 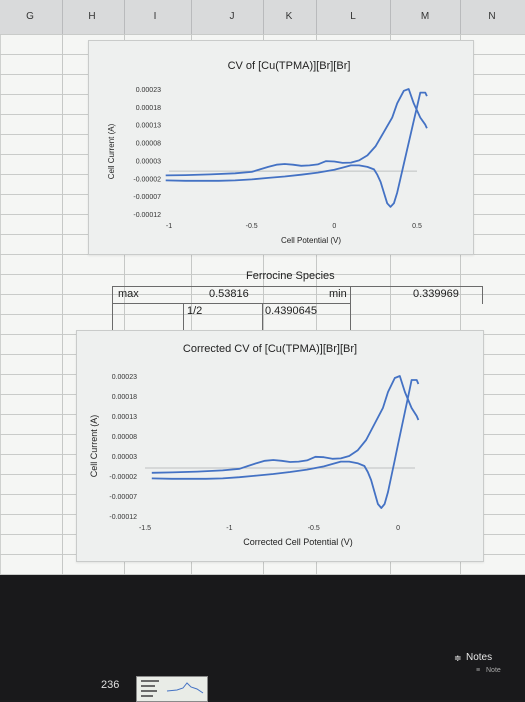 I want to click on max-value: 0.53816, so click(x=229, y=294).